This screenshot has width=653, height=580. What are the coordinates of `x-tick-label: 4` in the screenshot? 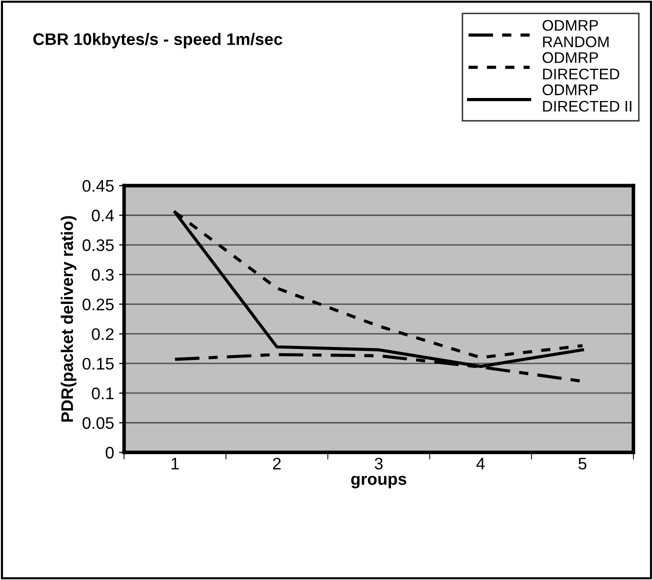 It's located at (480, 464).